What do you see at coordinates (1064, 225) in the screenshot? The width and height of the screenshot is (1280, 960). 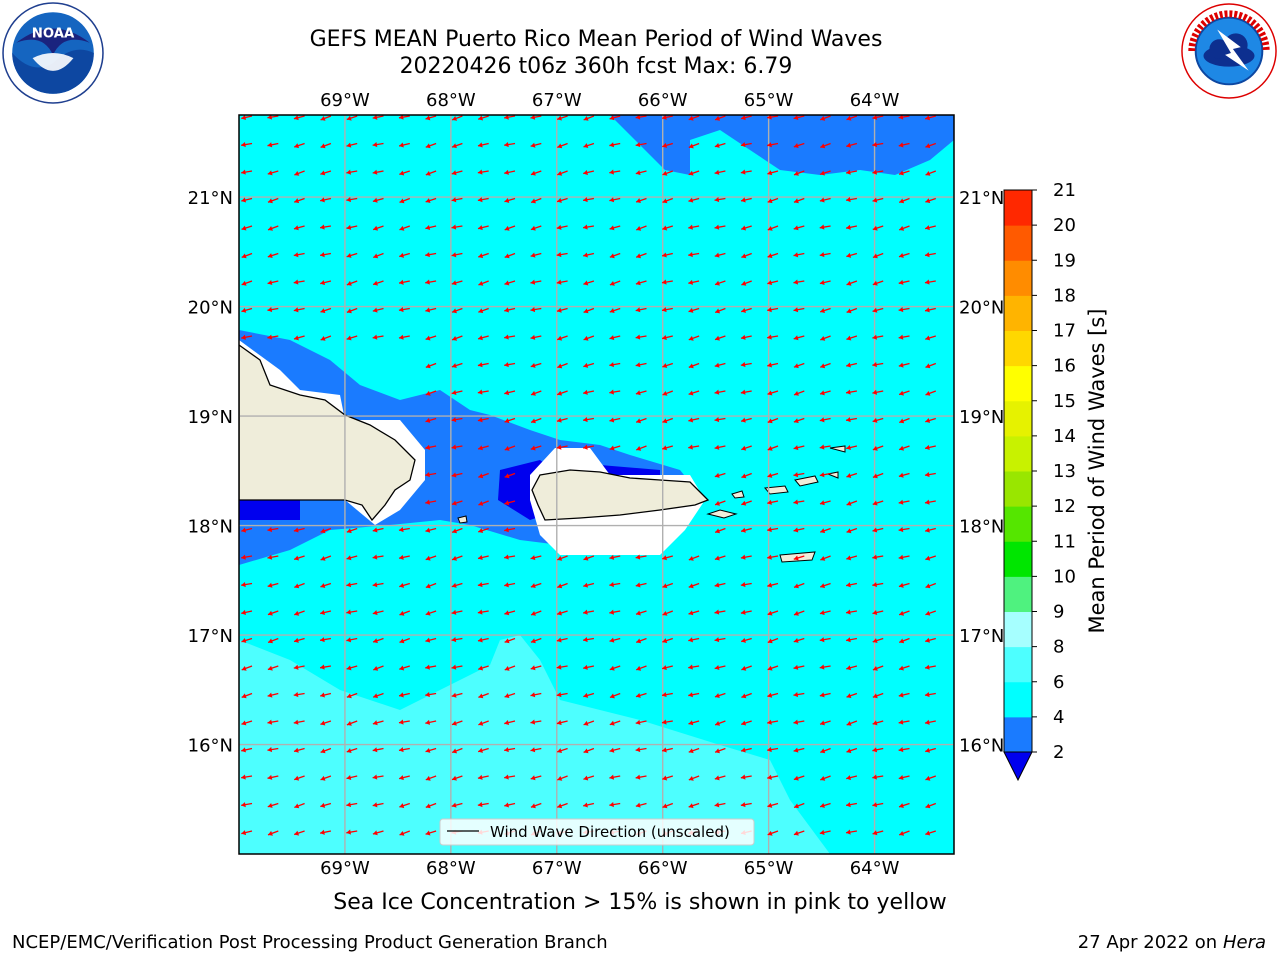 I see `colorbar-tick-20: 20` at bounding box center [1064, 225].